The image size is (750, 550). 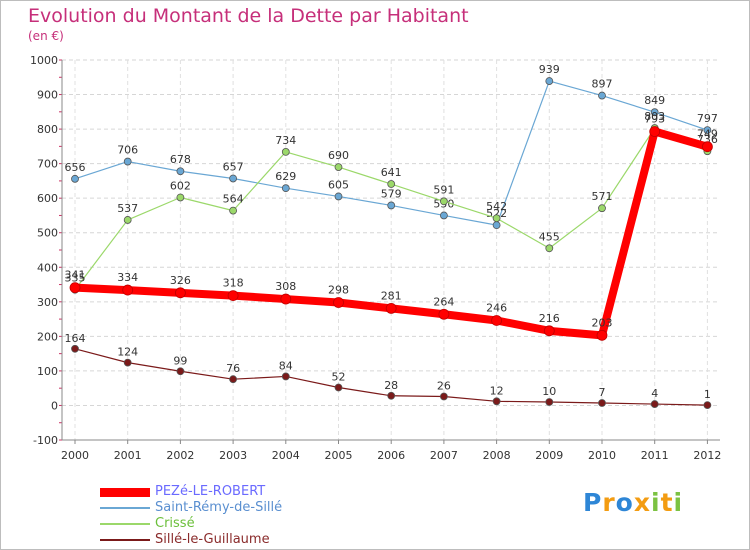 I want to click on series-0-data-label: 84, so click(x=286, y=365).